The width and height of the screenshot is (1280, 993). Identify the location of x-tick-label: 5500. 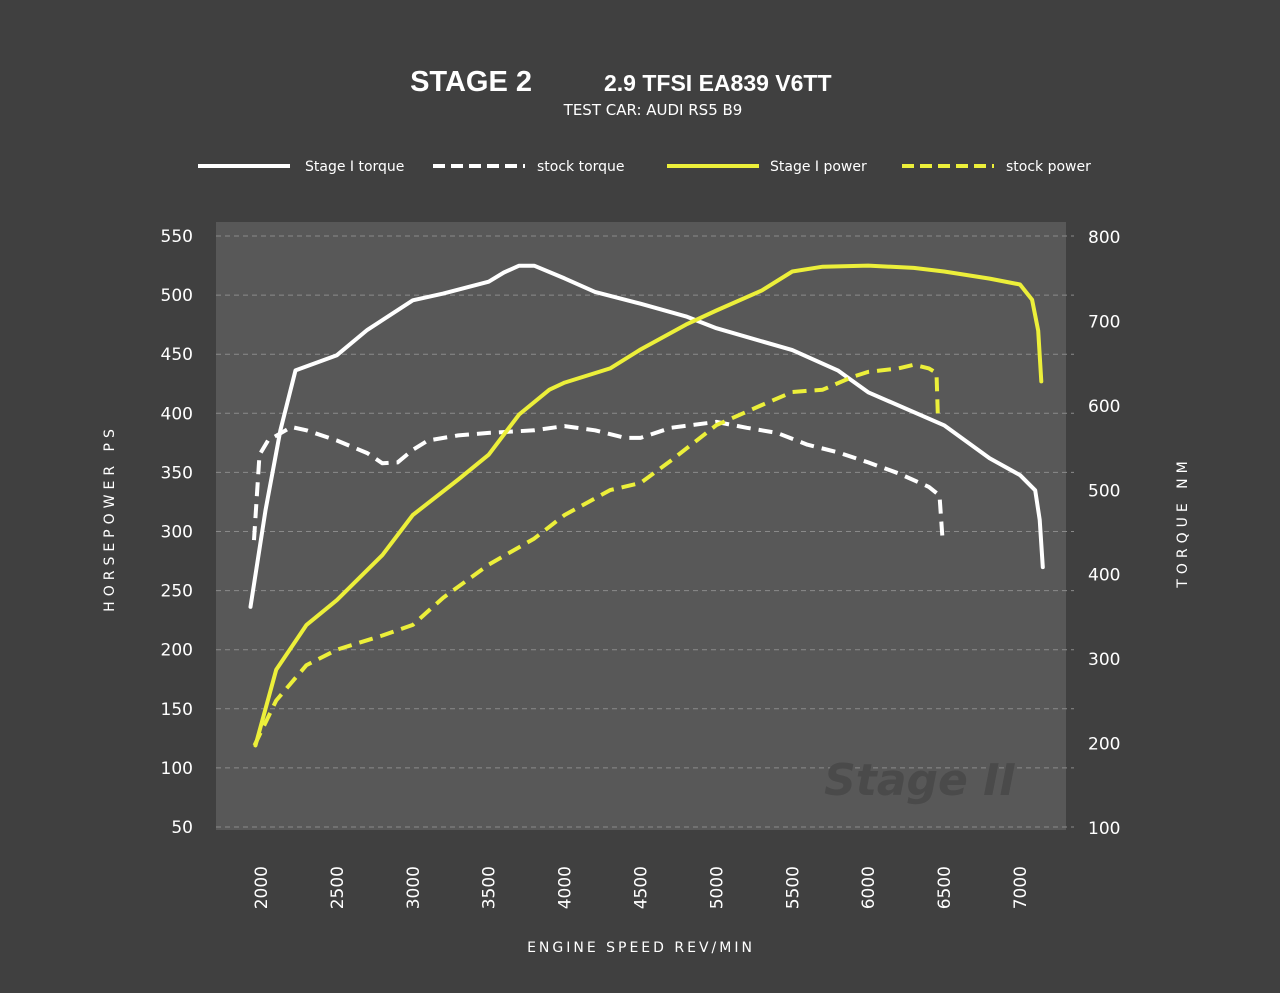
(793, 887).